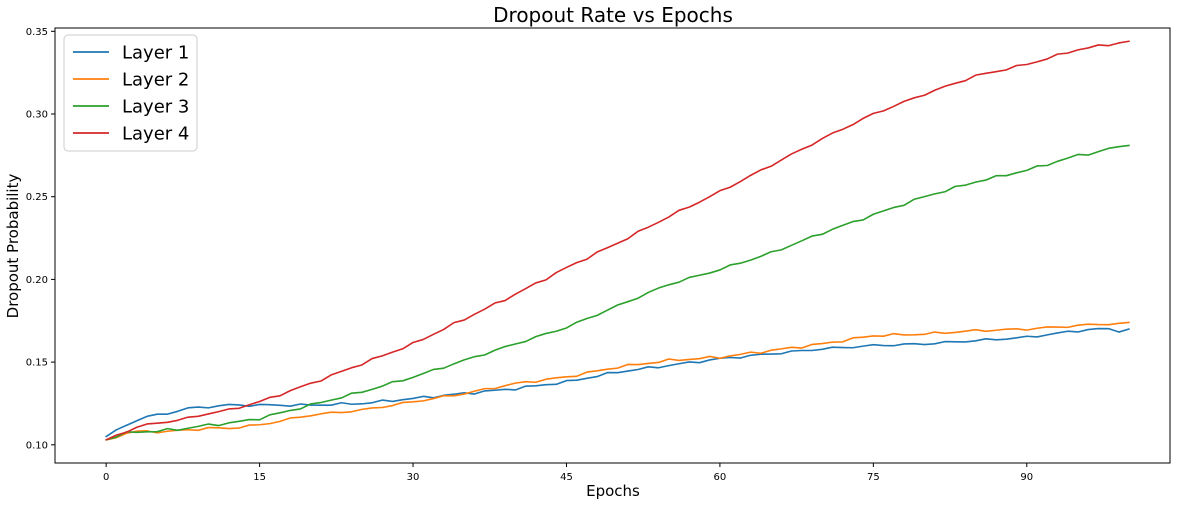  I want to click on legend-label-layer-4: Layer 4, so click(155, 134).